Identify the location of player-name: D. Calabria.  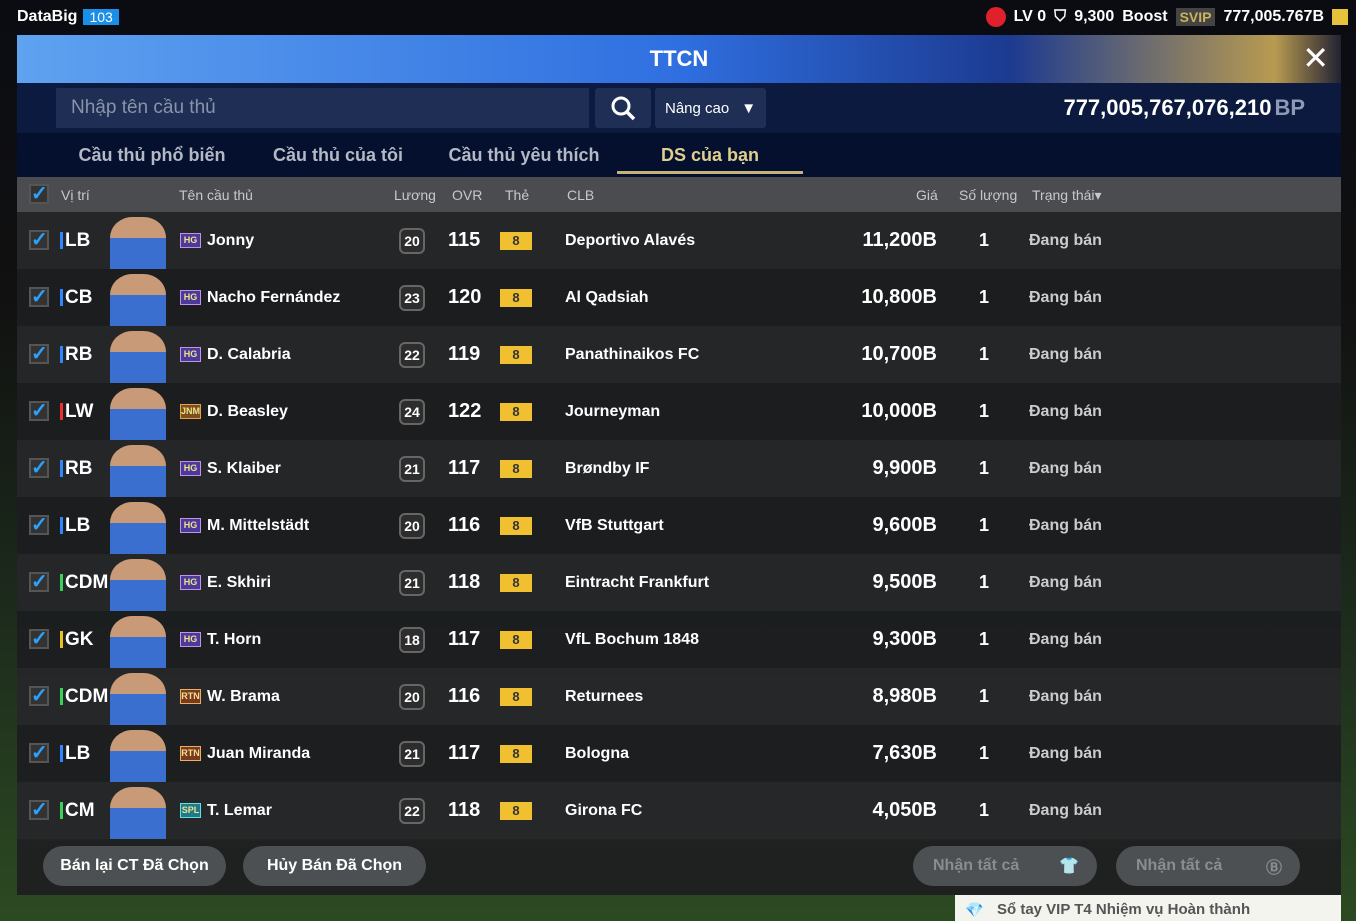
(249, 354).